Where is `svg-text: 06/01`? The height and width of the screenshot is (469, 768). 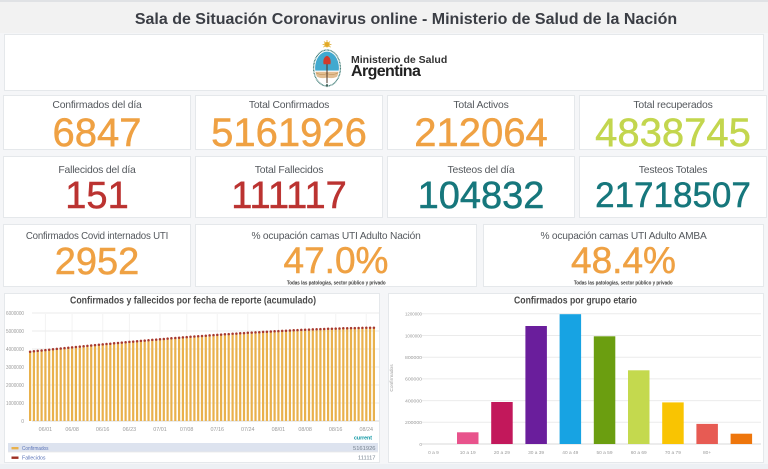 svg-text: 06/01 is located at coordinates (46, 430).